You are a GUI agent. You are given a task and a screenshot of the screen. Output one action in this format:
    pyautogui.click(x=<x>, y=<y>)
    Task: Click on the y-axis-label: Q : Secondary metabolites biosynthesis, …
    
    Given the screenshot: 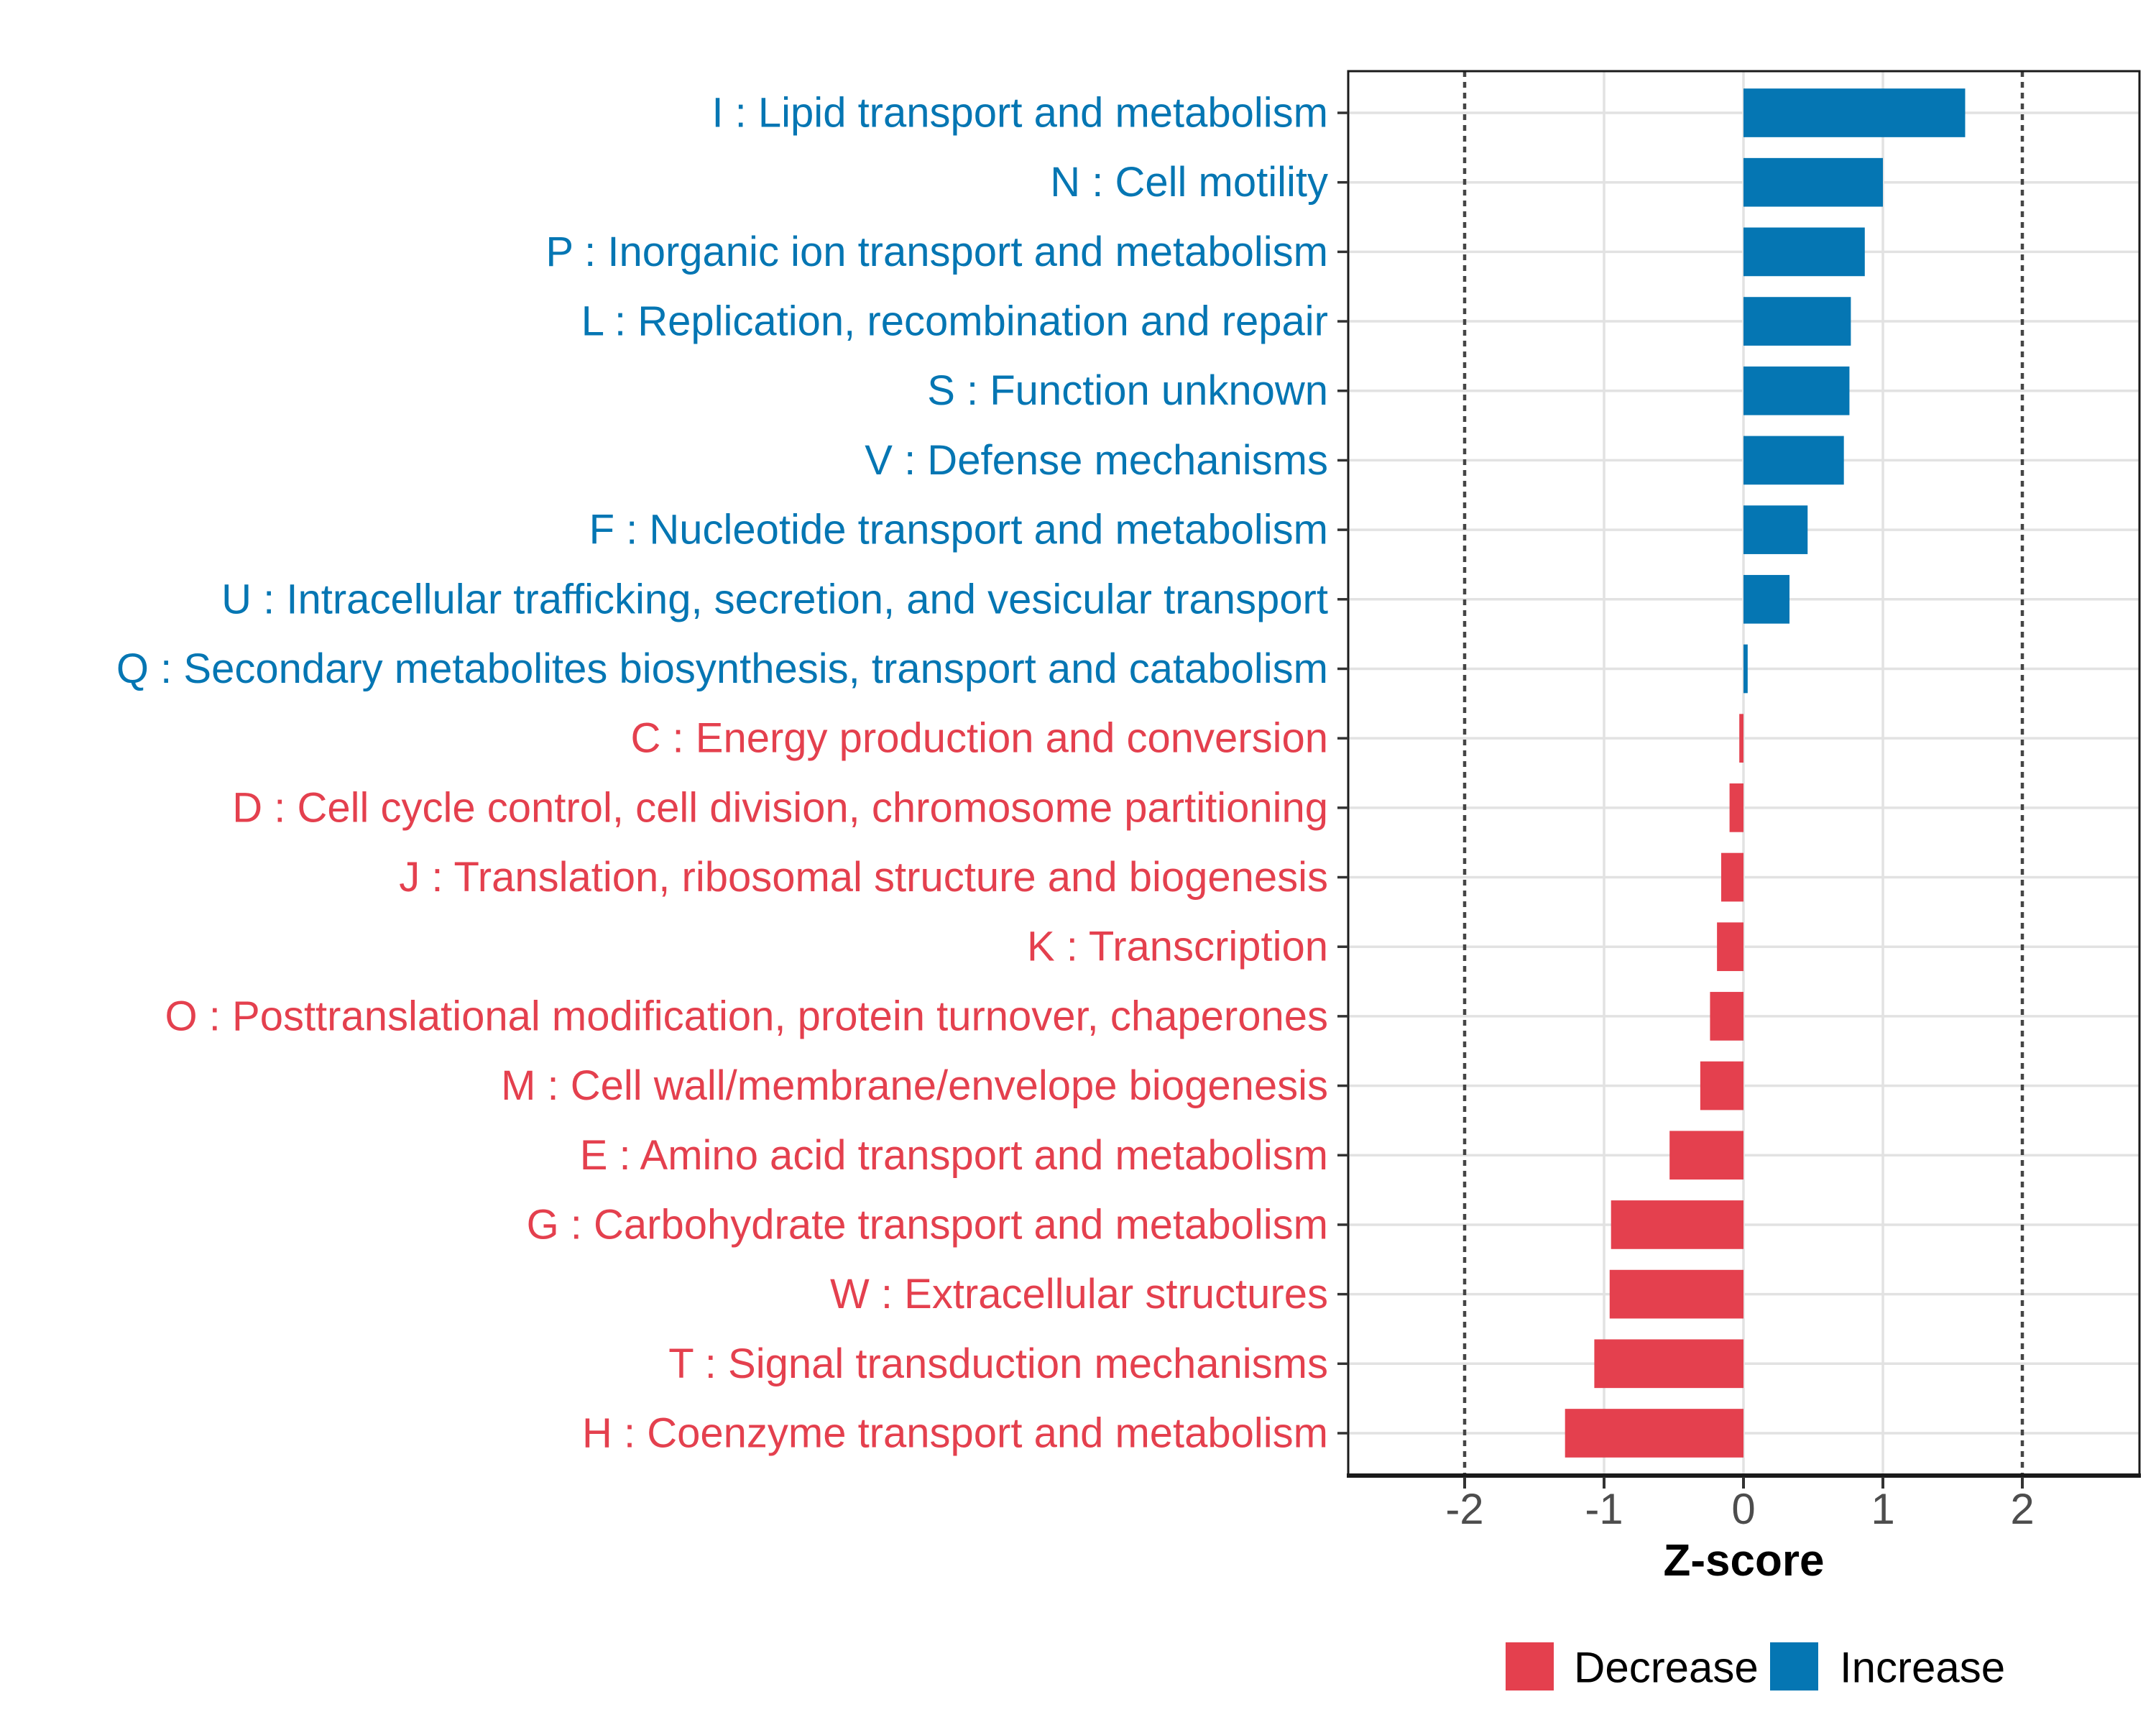 What is the action you would take?
    pyautogui.click(x=722, y=668)
    